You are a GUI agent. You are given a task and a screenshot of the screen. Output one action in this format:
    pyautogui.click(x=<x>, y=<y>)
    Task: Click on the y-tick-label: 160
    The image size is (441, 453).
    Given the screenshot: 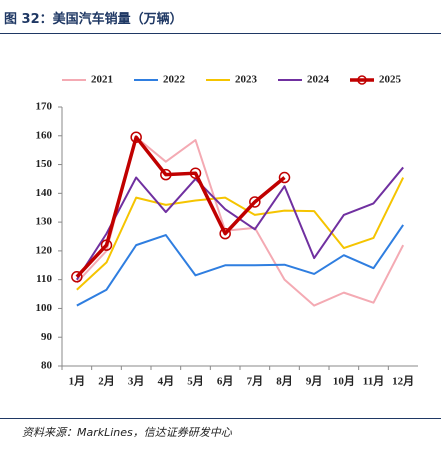 What is the action you would take?
    pyautogui.click(x=44, y=135)
    